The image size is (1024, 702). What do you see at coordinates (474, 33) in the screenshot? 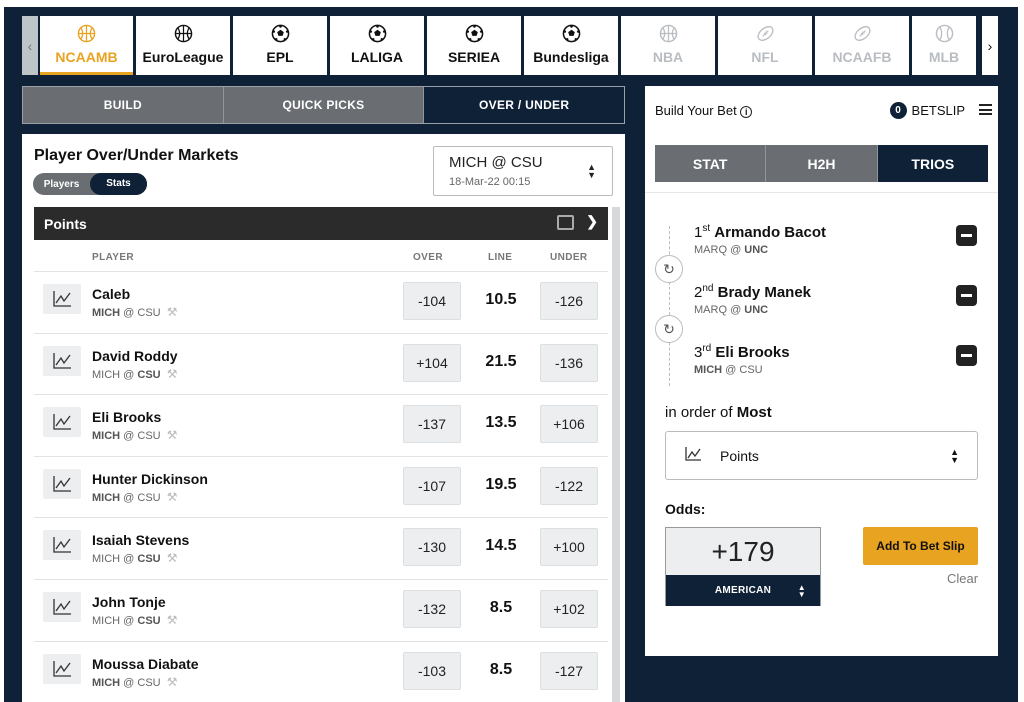
I see `soccer-ball-icon` at bounding box center [474, 33].